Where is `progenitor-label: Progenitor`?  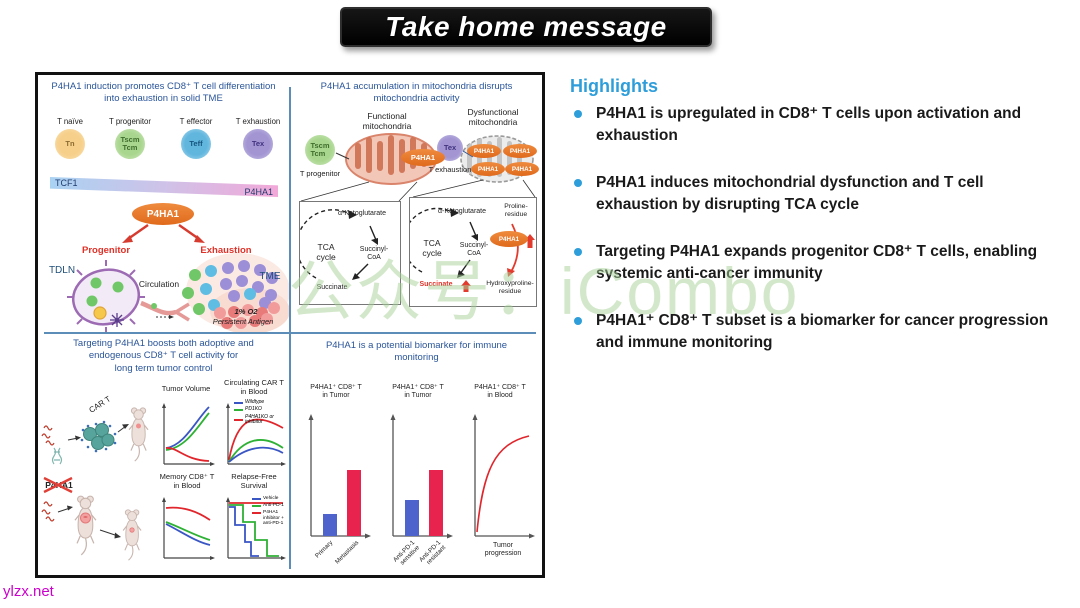 progenitor-label: Progenitor is located at coordinates (106, 250).